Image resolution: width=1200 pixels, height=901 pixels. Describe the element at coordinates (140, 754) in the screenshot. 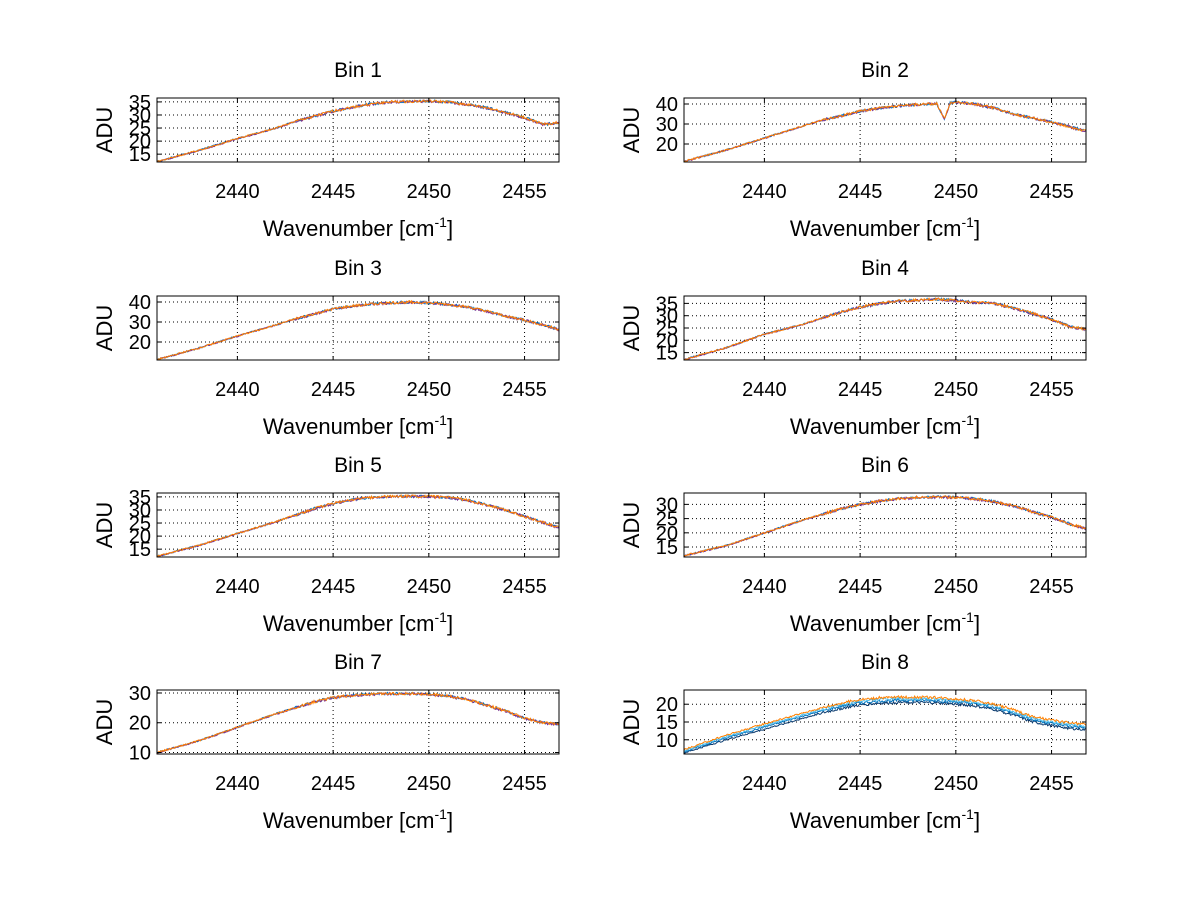

I see `y-tick-label: 10` at that location.